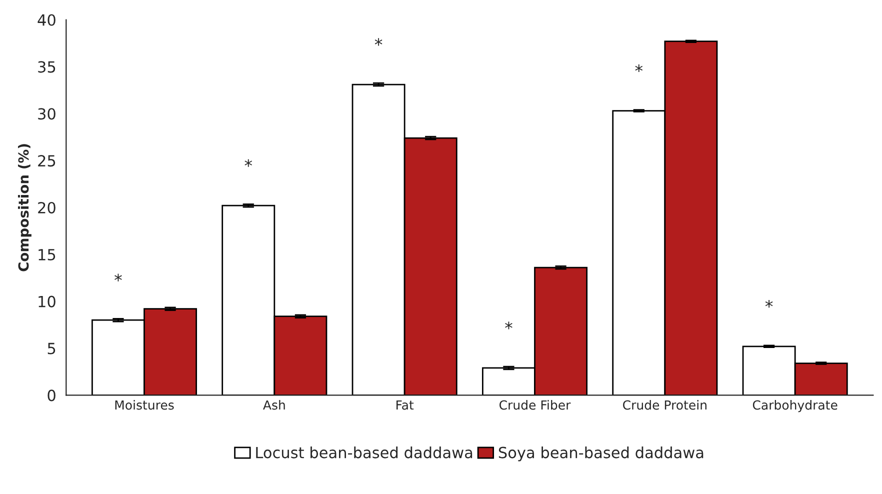  Describe the element at coordinates (47, 208) in the screenshot. I see `y-tick-label: 20` at that location.